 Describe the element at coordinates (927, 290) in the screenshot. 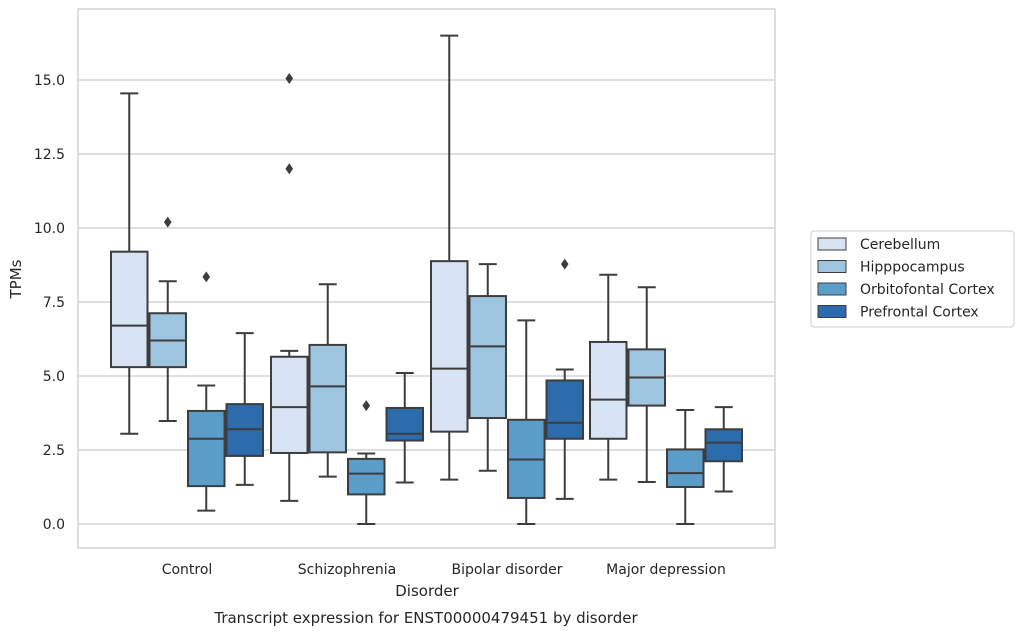

I see `legend-label: Orbitofontal Cortex` at that location.